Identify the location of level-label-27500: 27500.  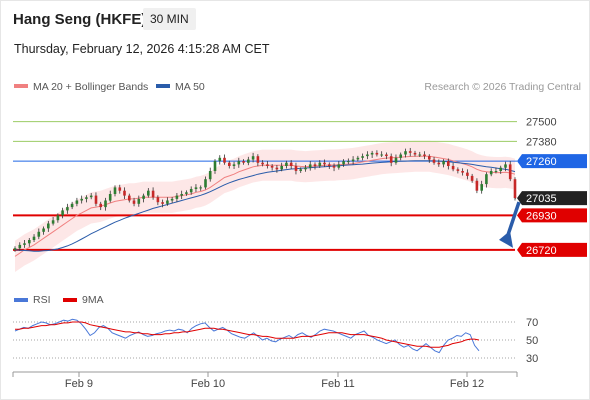
(541, 123).